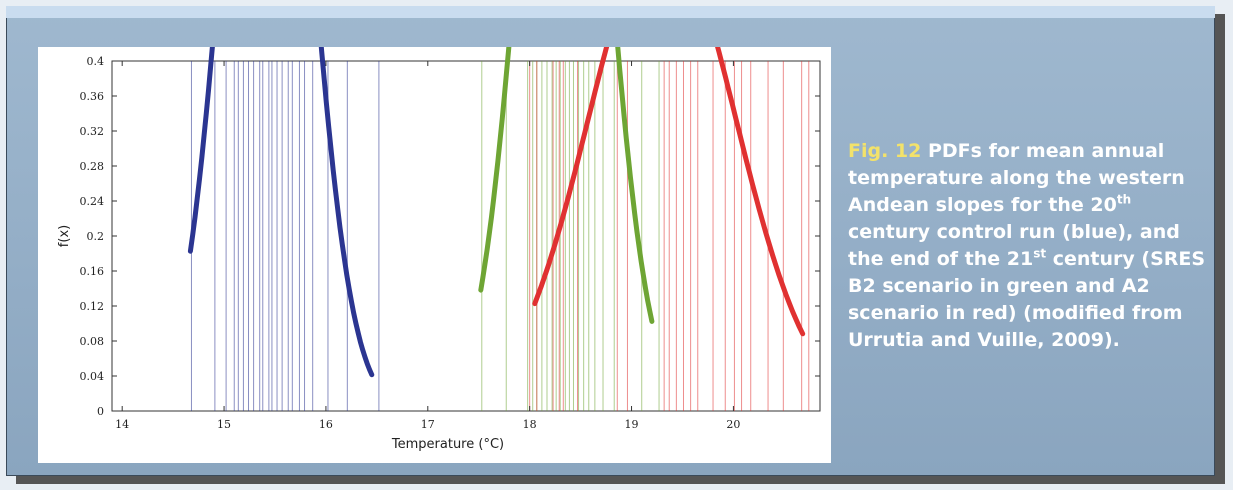  I want to click on y-tick-label-9: 0.36, so click(92, 96).